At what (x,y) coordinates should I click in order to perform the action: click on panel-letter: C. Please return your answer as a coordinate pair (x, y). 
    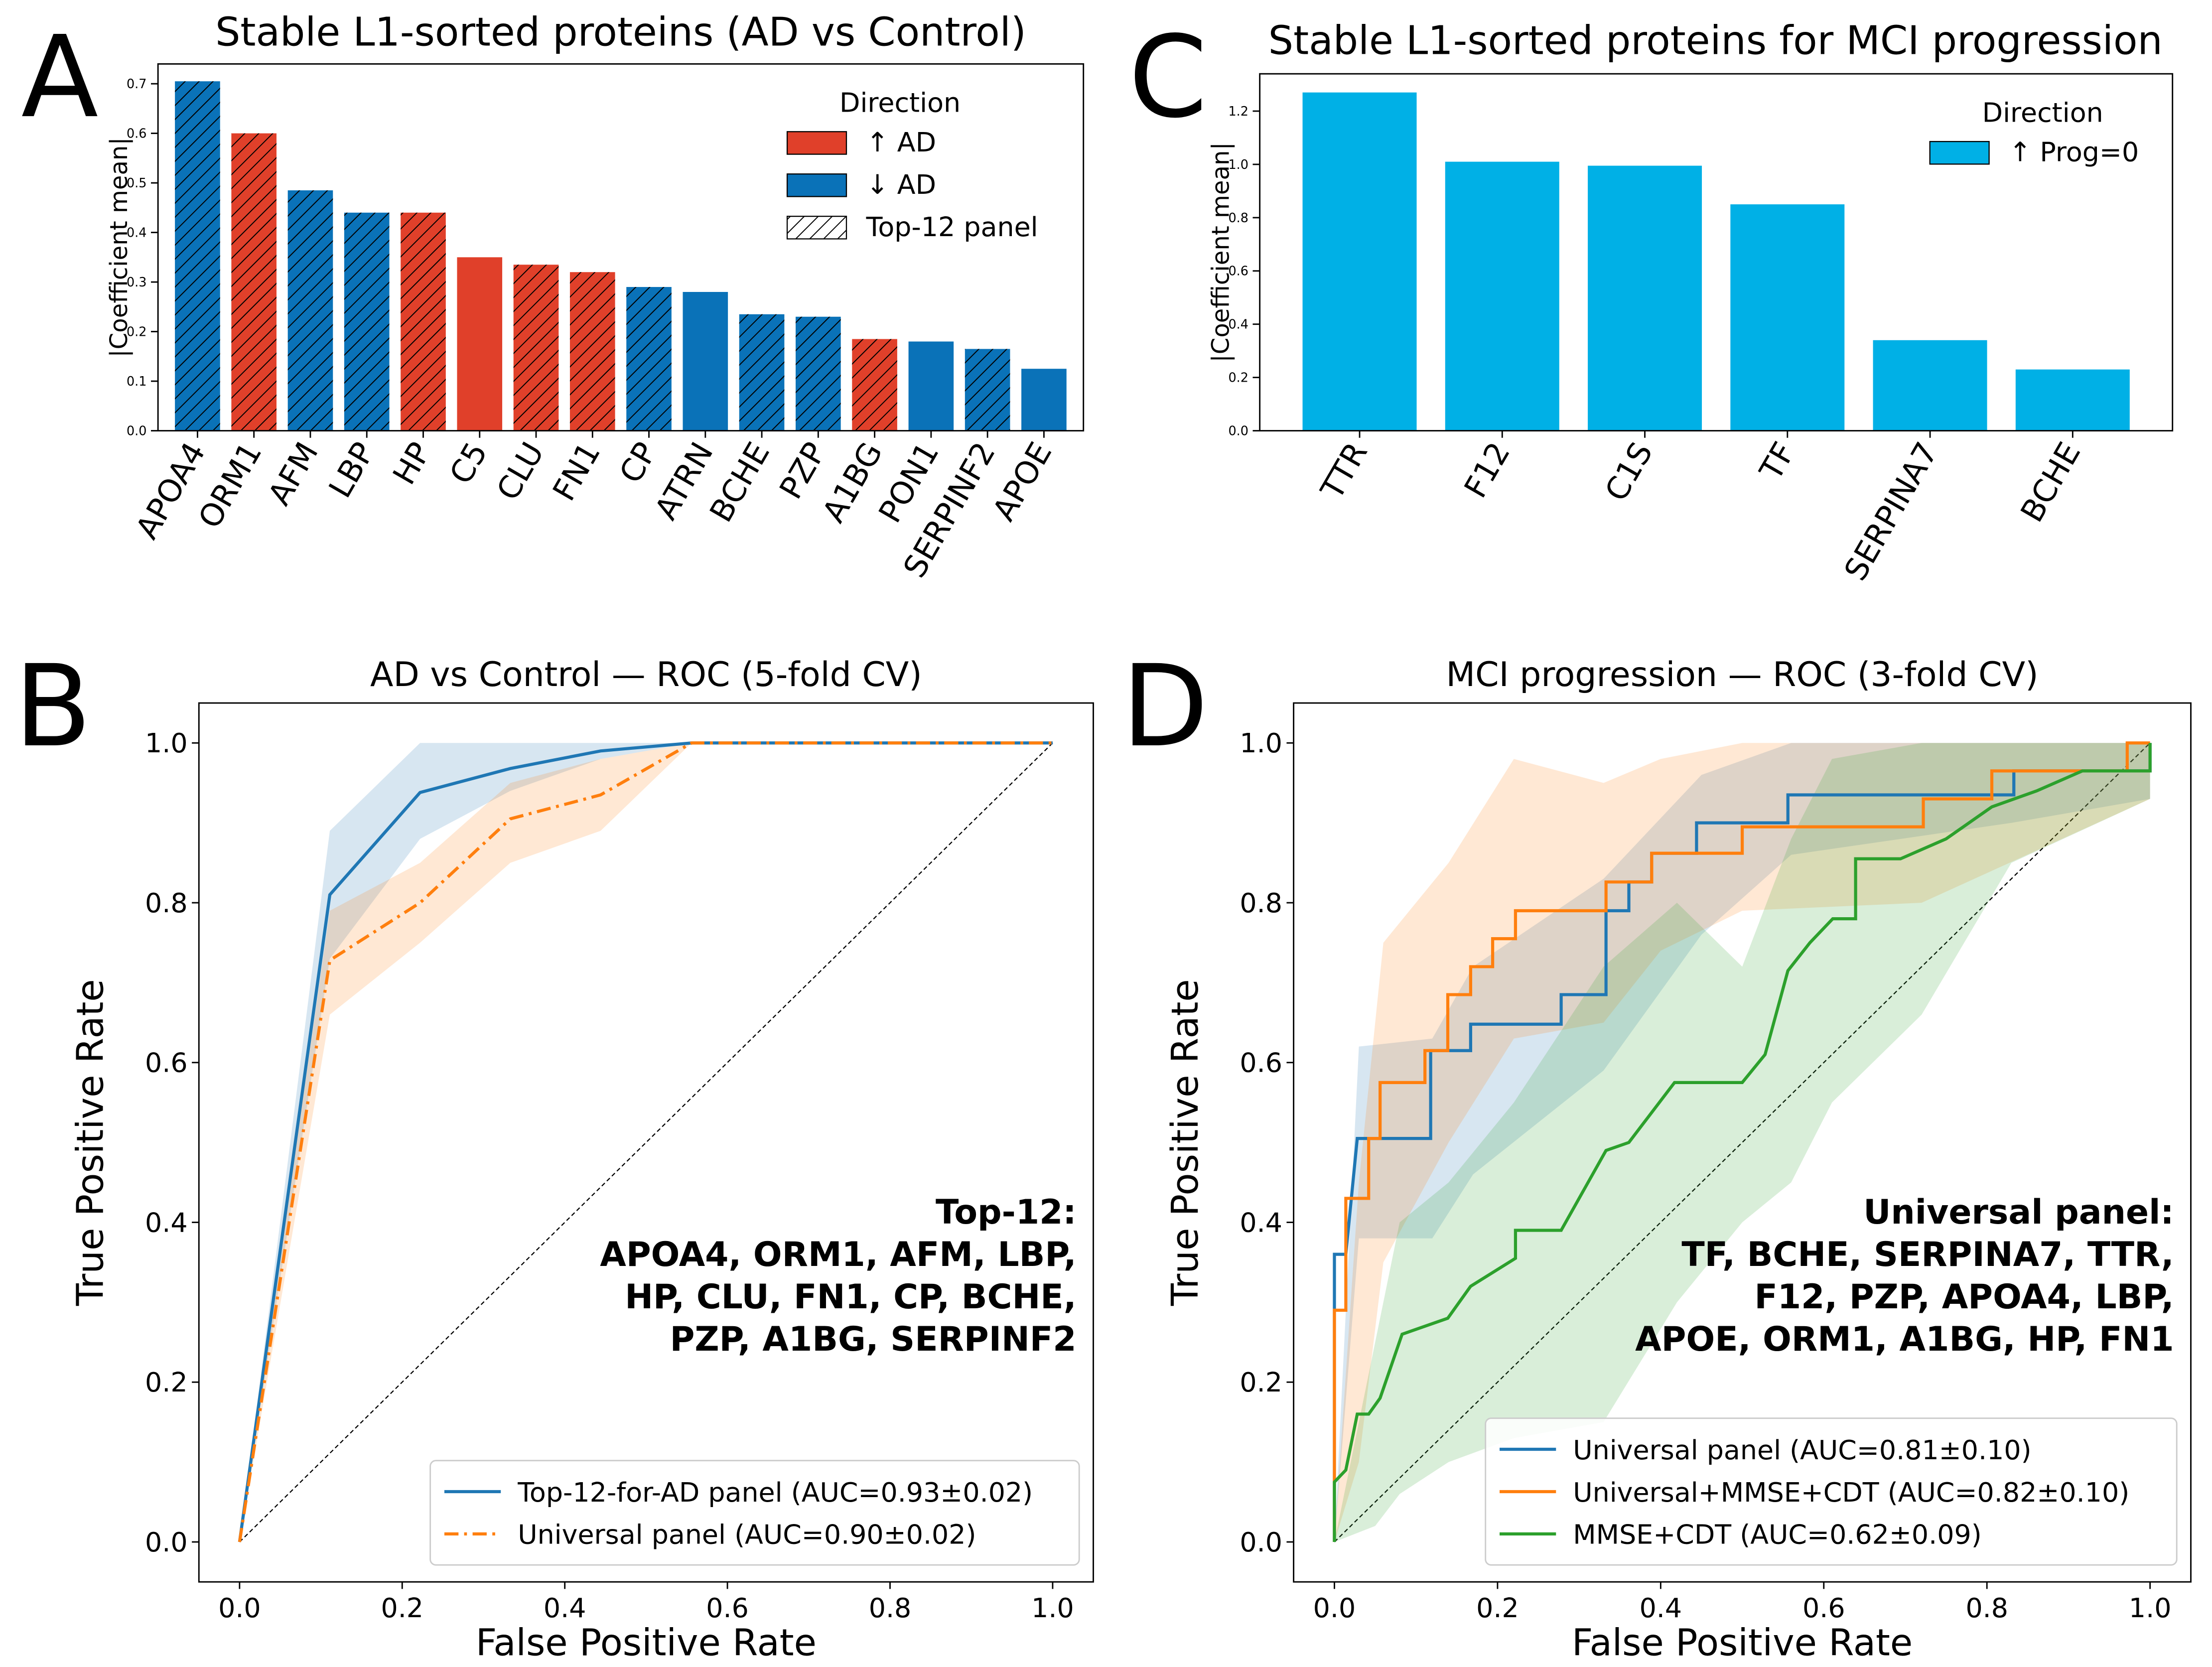
    Looking at the image, I should click on (1167, 78).